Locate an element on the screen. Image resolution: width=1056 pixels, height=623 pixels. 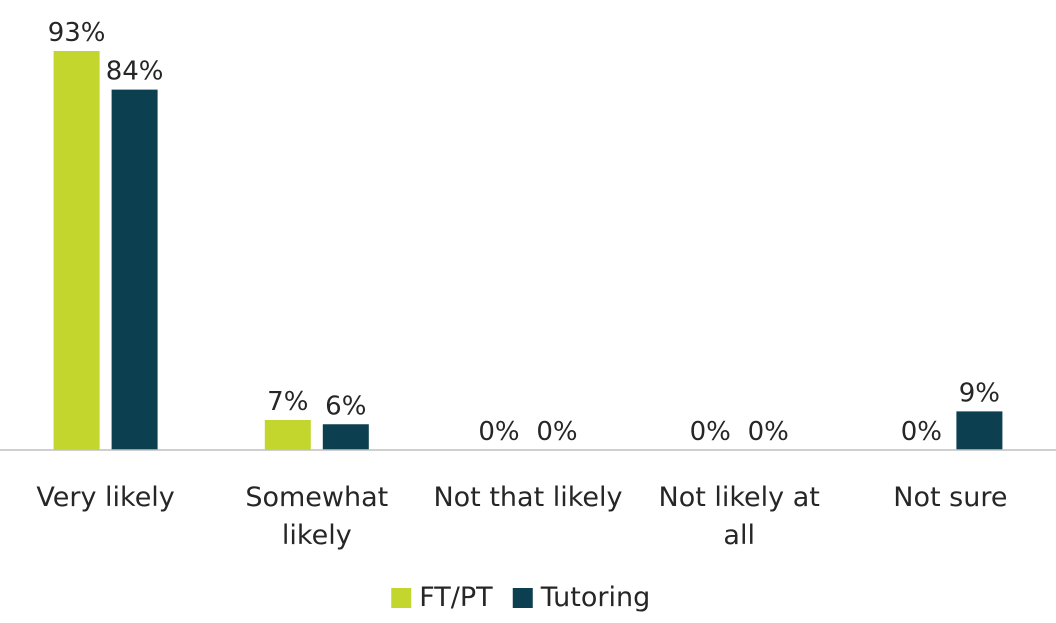
category-label: Very likely is located at coordinates (105, 497).